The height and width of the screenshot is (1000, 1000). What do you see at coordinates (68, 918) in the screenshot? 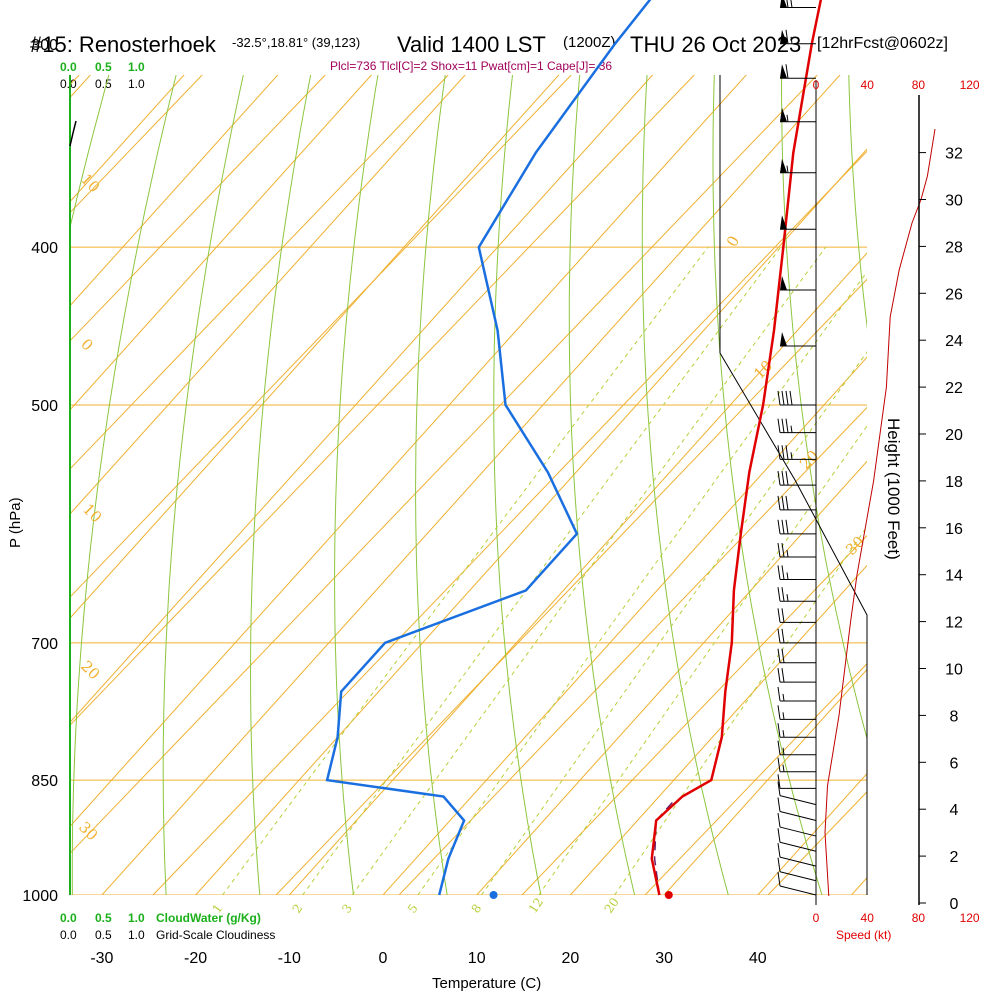
I see `cloudwater-tick: 0.0` at bounding box center [68, 918].